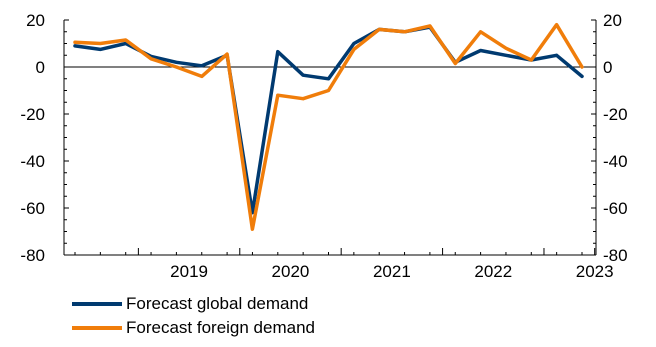 Image resolution: width=656 pixels, height=347 pixels. I want to click on x-tick-label: 2021, so click(392, 271).